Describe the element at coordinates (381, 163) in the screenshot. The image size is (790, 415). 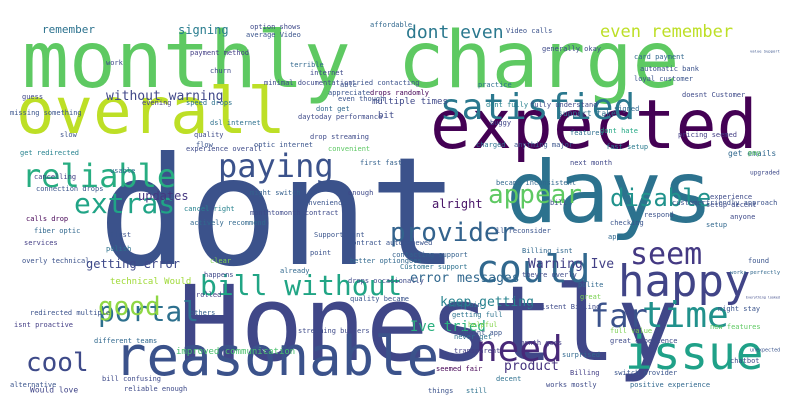
I see `word: first fast` at that location.